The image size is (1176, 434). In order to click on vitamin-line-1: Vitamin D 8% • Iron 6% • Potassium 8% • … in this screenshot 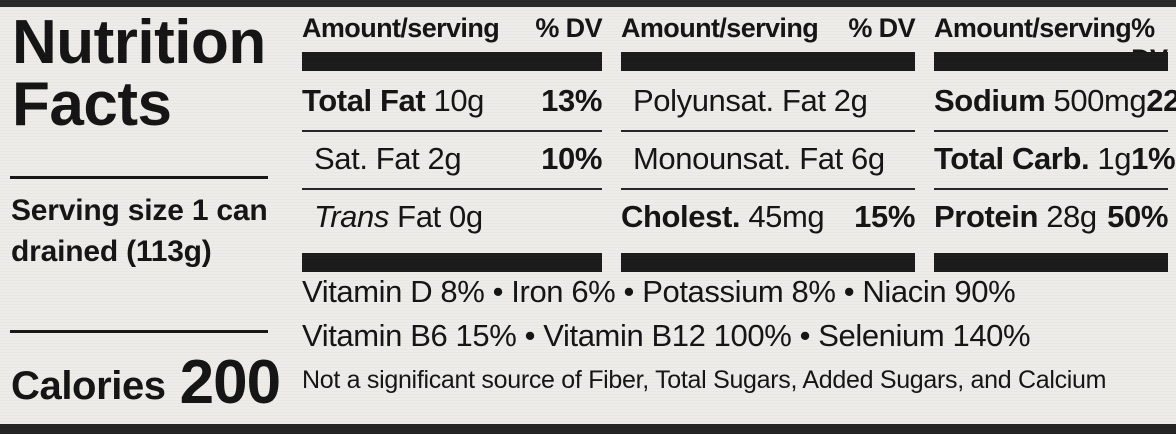, I will do `click(659, 291)`.